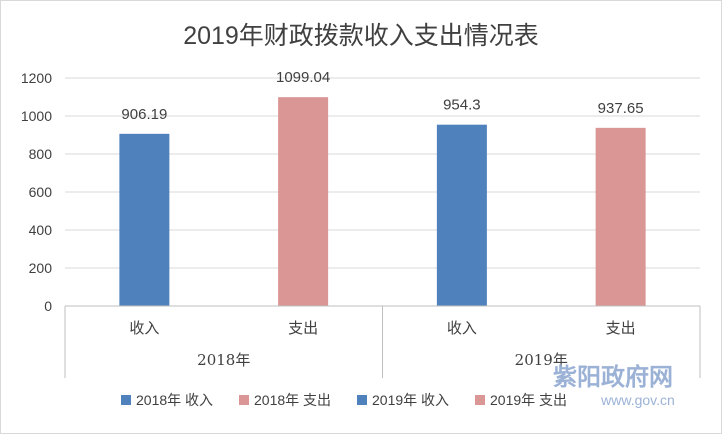 The image size is (722, 434). I want to click on watermark: 紫阳政府网 www.gov.cn, so click(614, 385).